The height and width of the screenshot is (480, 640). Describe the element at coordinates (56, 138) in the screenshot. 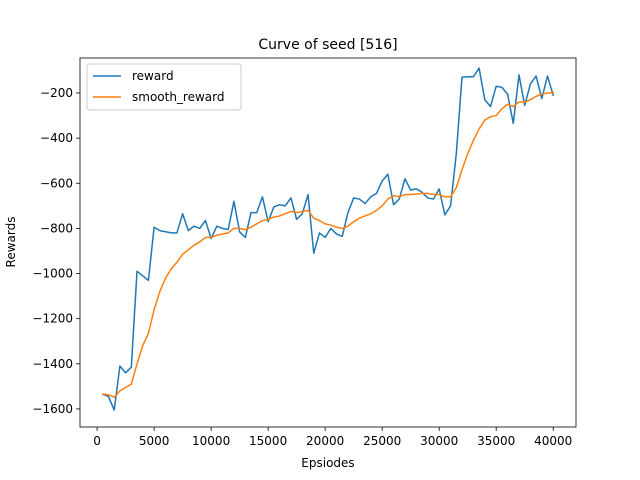

I see `y-tick-label: −400` at that location.